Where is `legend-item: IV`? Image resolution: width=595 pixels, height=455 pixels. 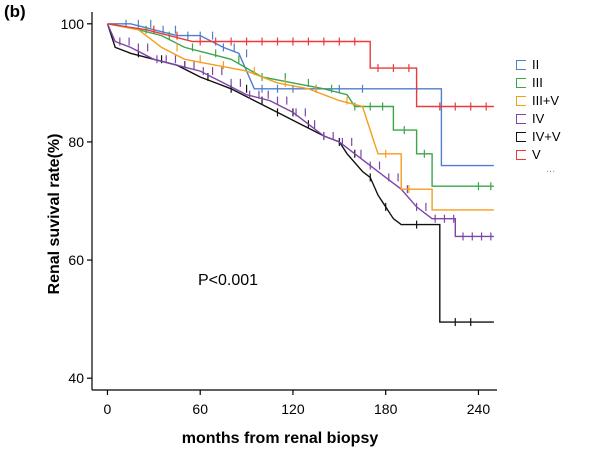 legend-item: IV is located at coordinates (538, 119).